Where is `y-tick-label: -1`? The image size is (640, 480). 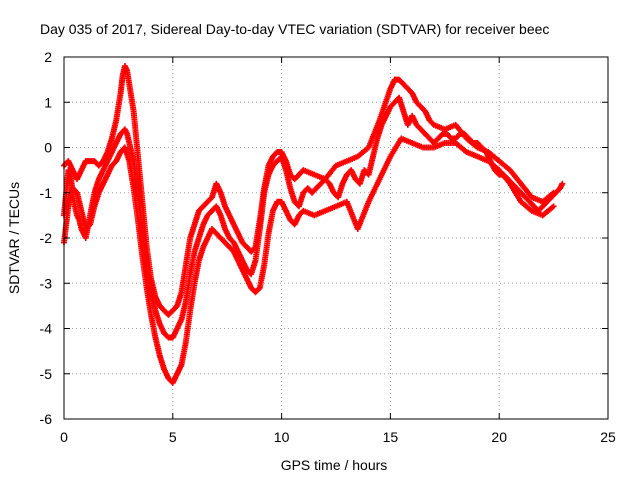 y-tick-label: -1 is located at coordinates (46, 193).